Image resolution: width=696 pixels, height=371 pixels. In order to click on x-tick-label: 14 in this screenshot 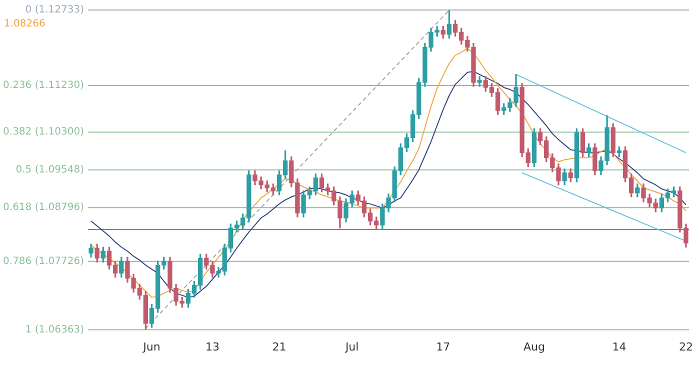, I will do `click(619, 347)`.